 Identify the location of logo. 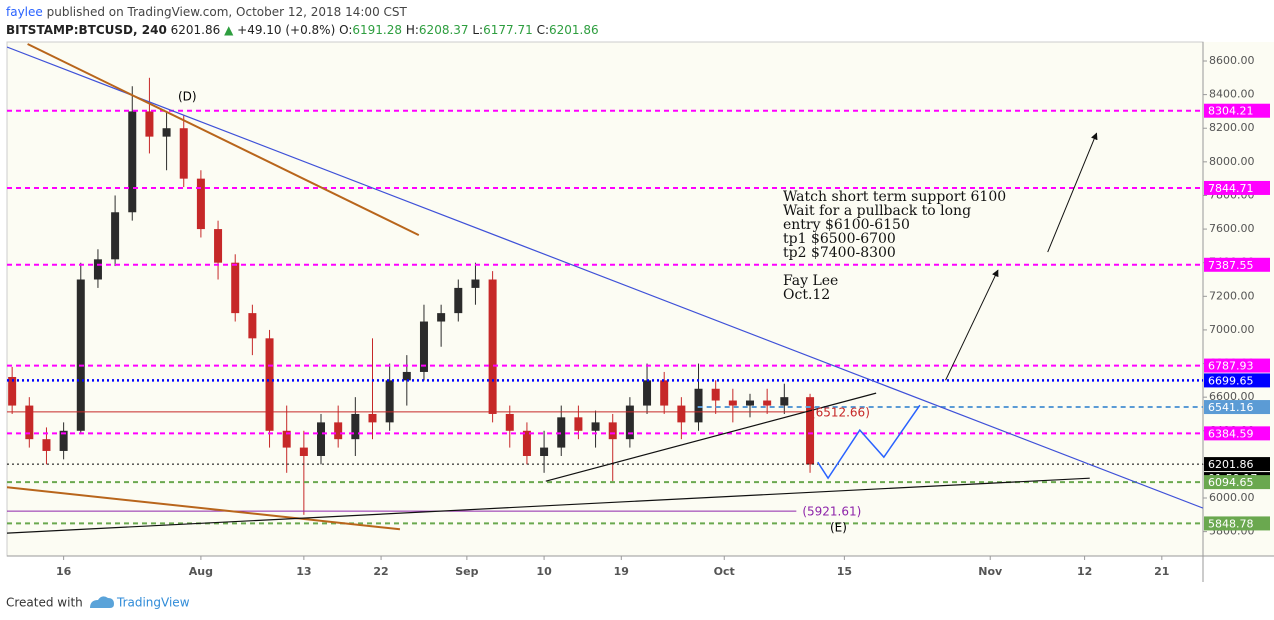
(102, 602).